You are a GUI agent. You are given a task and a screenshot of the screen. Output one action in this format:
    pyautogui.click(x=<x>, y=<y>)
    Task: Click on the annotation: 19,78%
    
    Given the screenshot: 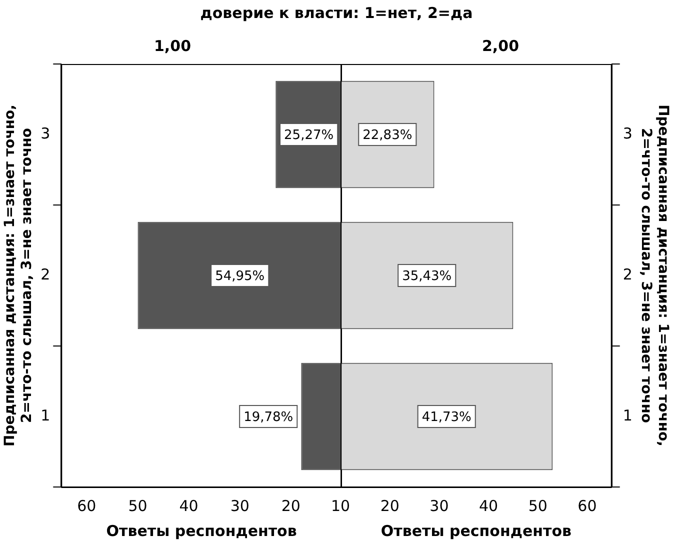 What is the action you would take?
    pyautogui.click(x=269, y=417)
    